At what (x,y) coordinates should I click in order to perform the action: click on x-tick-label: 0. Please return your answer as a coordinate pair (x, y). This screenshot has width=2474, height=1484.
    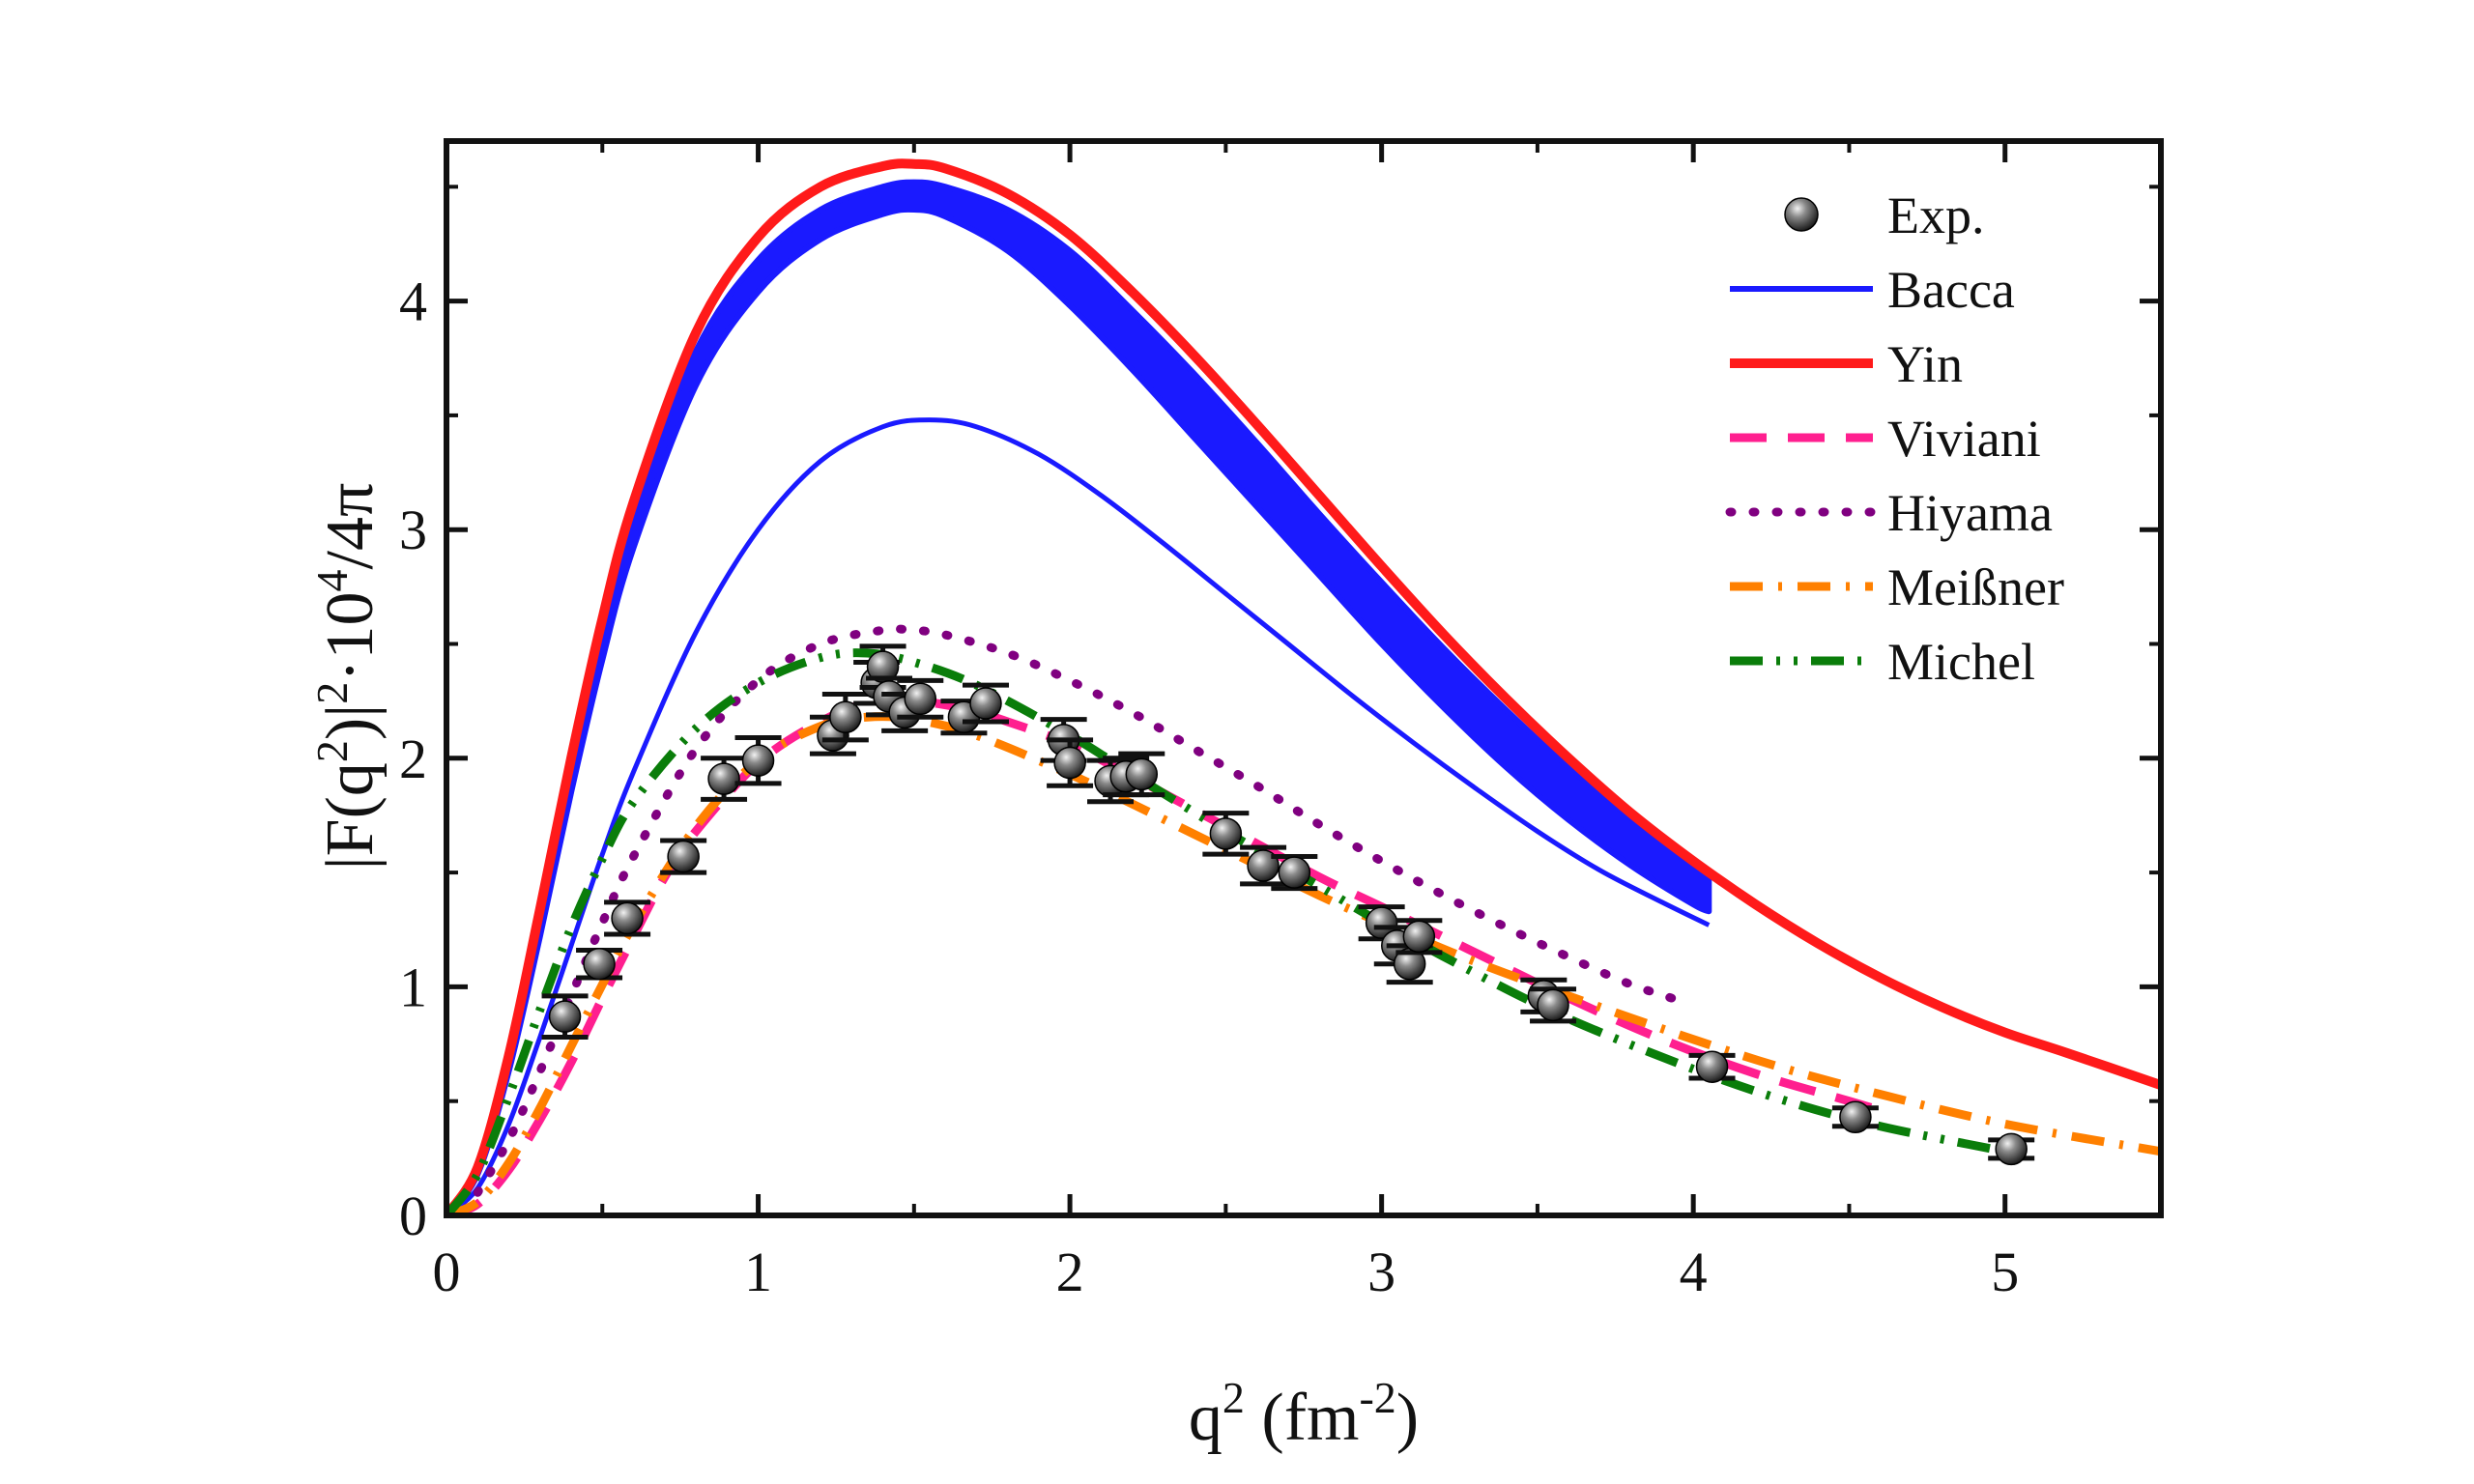
    Looking at the image, I should click on (447, 1272).